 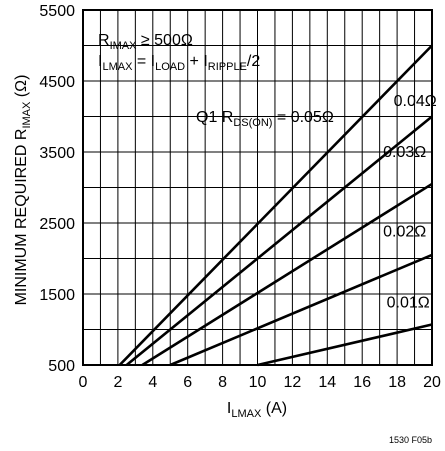 What do you see at coordinates (362, 382) in the screenshot?
I see `x-tick-label: 16` at bounding box center [362, 382].